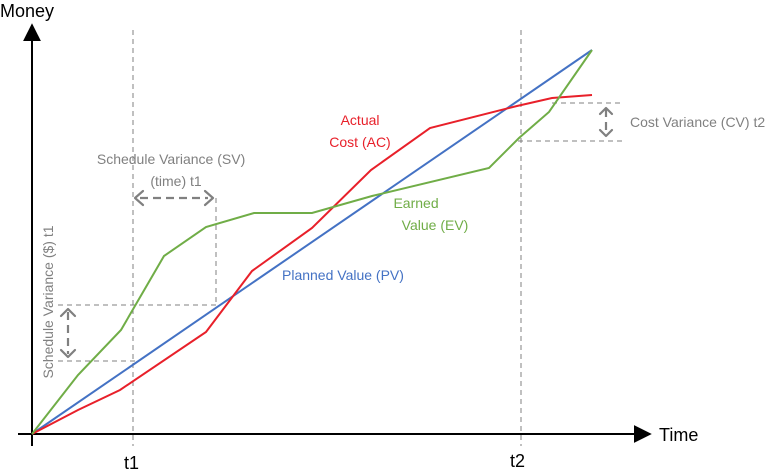 This screenshot has width=773, height=469. I want to click on actual-cost-label-line1: Actual, so click(360, 120).